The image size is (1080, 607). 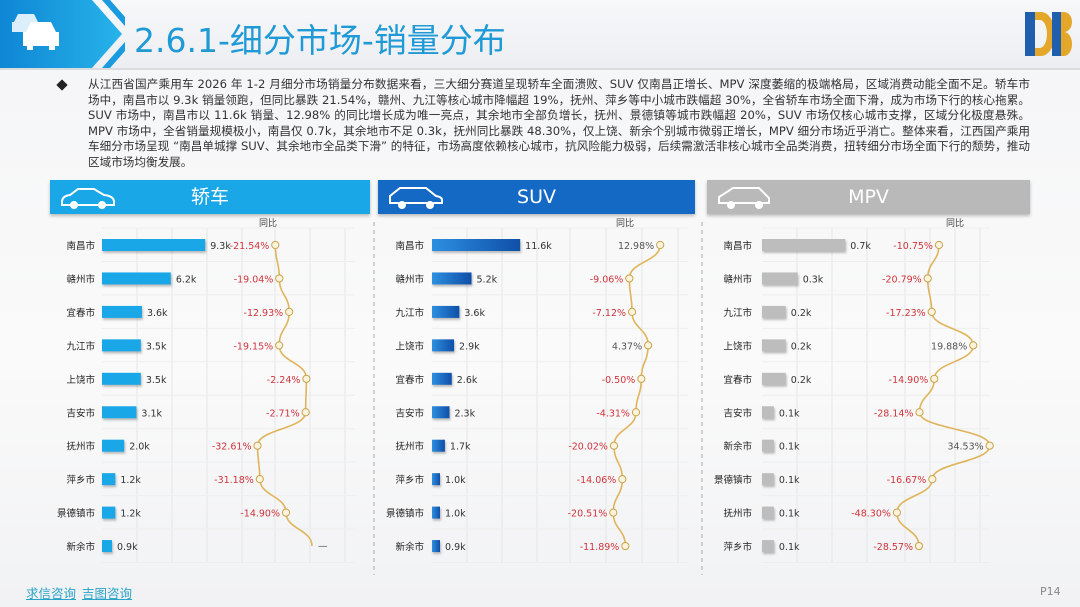 What do you see at coordinates (186, 279) in the screenshot?
I see `sales-value-label: 6.2k` at bounding box center [186, 279].